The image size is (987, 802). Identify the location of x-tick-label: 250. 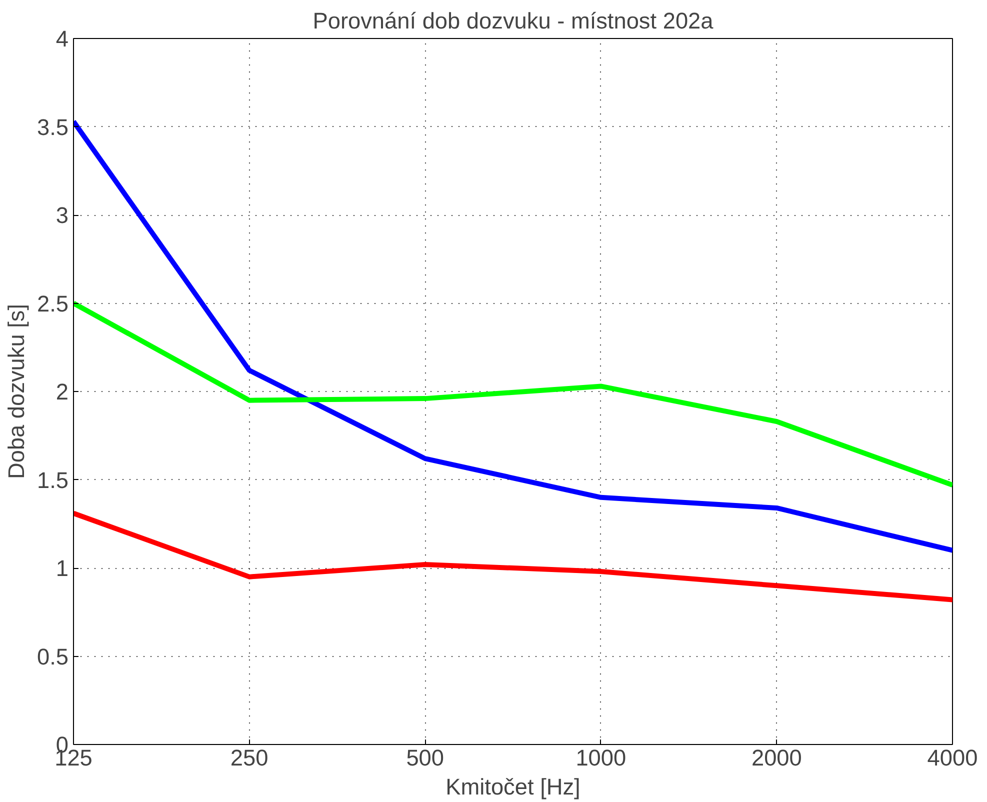
(249, 757).